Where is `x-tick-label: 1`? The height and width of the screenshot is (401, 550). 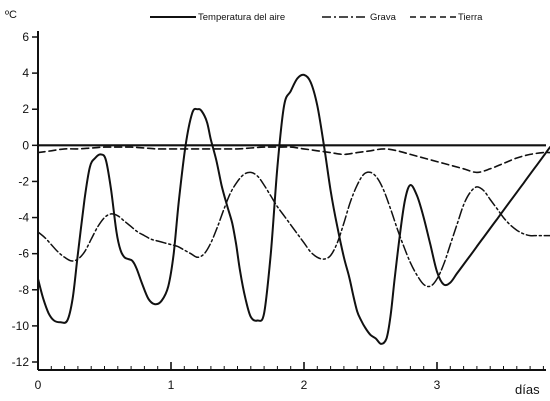
x-tick-label: 1 is located at coordinates (171, 385).